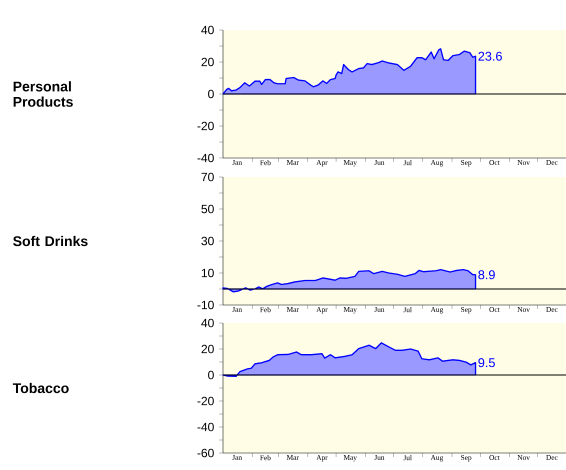  Describe the element at coordinates (50, 241) in the screenshot. I see `y-axis-title: Soft Drinks` at that location.